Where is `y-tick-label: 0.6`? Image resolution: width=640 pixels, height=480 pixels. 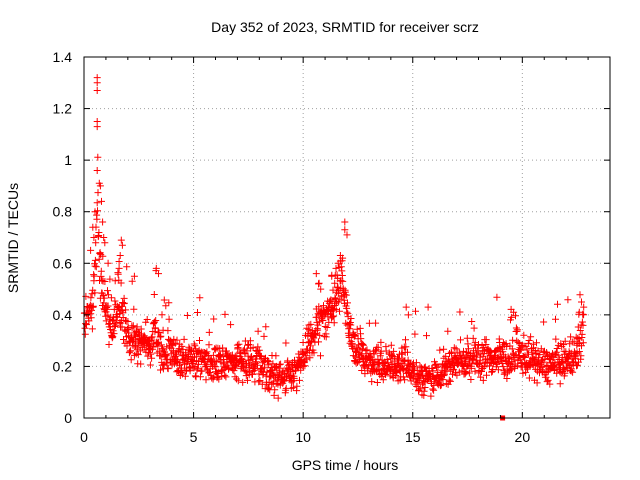
y-tick-label: 0.6 is located at coordinates (63, 263).